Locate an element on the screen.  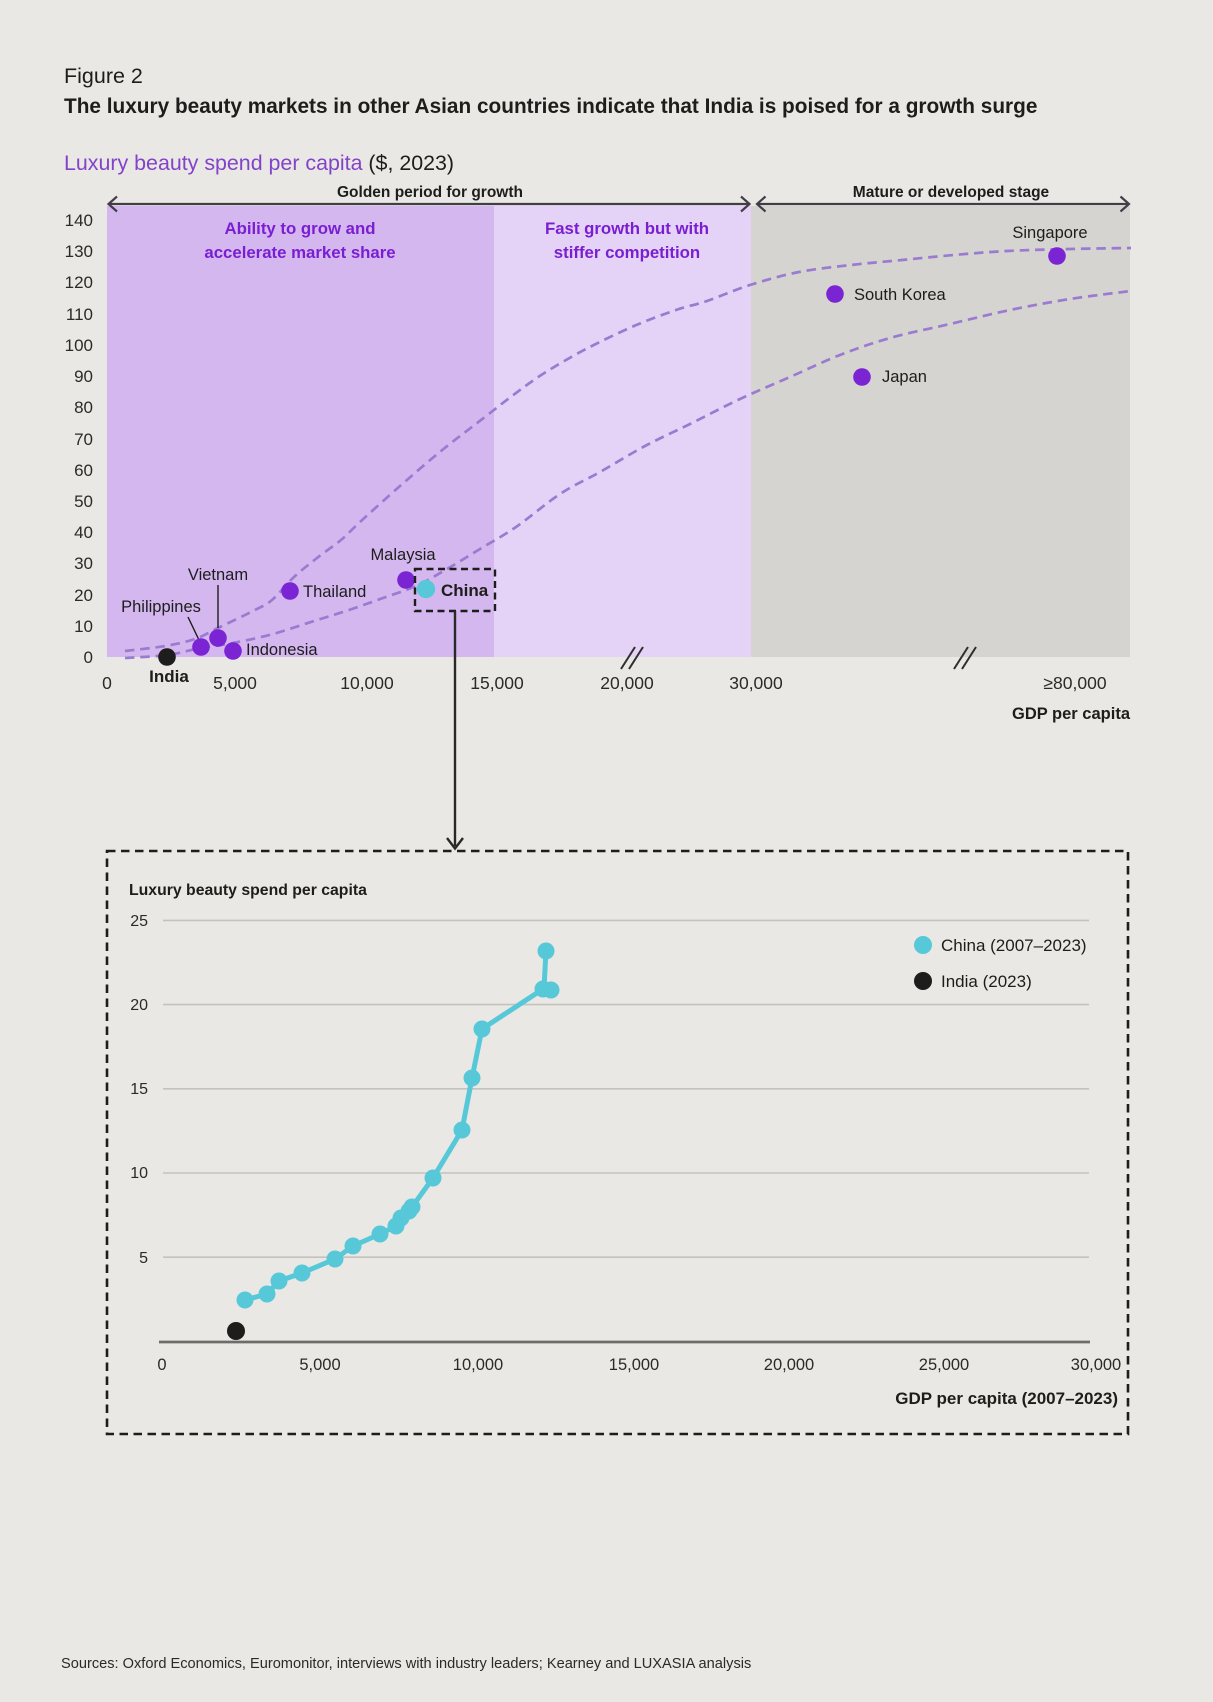
svg-text: 5 is located at coordinates (143, 1258).